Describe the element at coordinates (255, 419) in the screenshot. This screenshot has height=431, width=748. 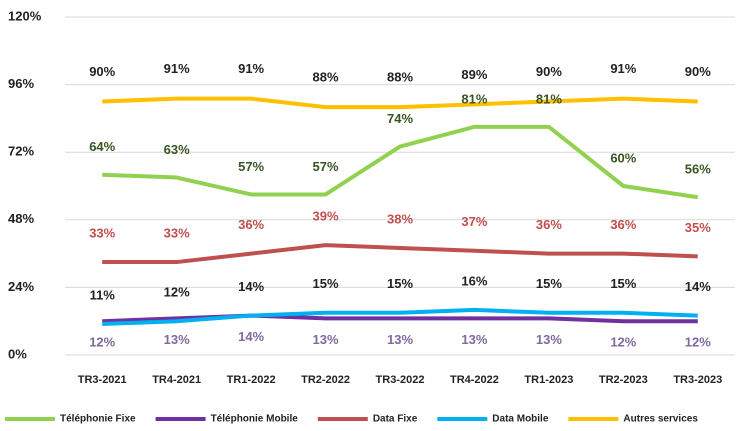
I see `legend-label: Téléphonie Mobile` at that location.